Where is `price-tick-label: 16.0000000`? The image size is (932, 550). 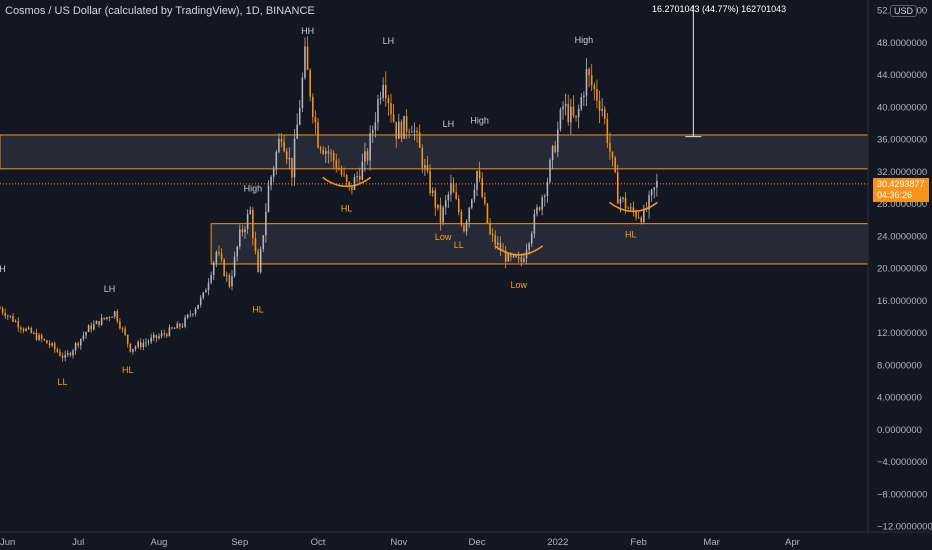
price-tick-label: 16.0000000 is located at coordinates (902, 301).